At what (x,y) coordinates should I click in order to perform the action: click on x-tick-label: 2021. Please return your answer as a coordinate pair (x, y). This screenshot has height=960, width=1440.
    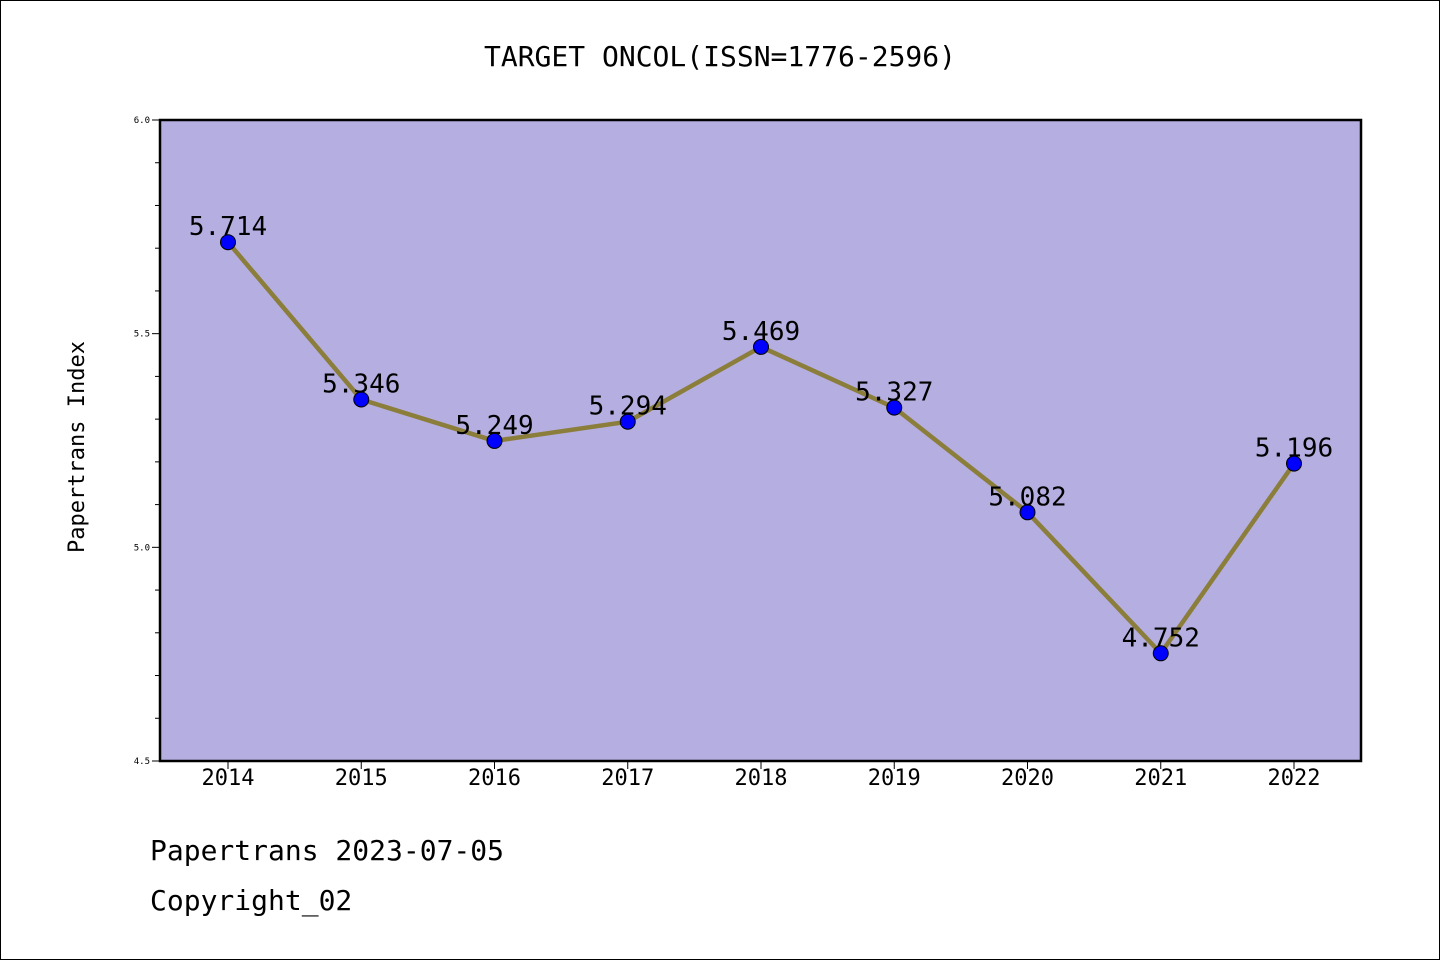
    Looking at the image, I should click on (1160, 778).